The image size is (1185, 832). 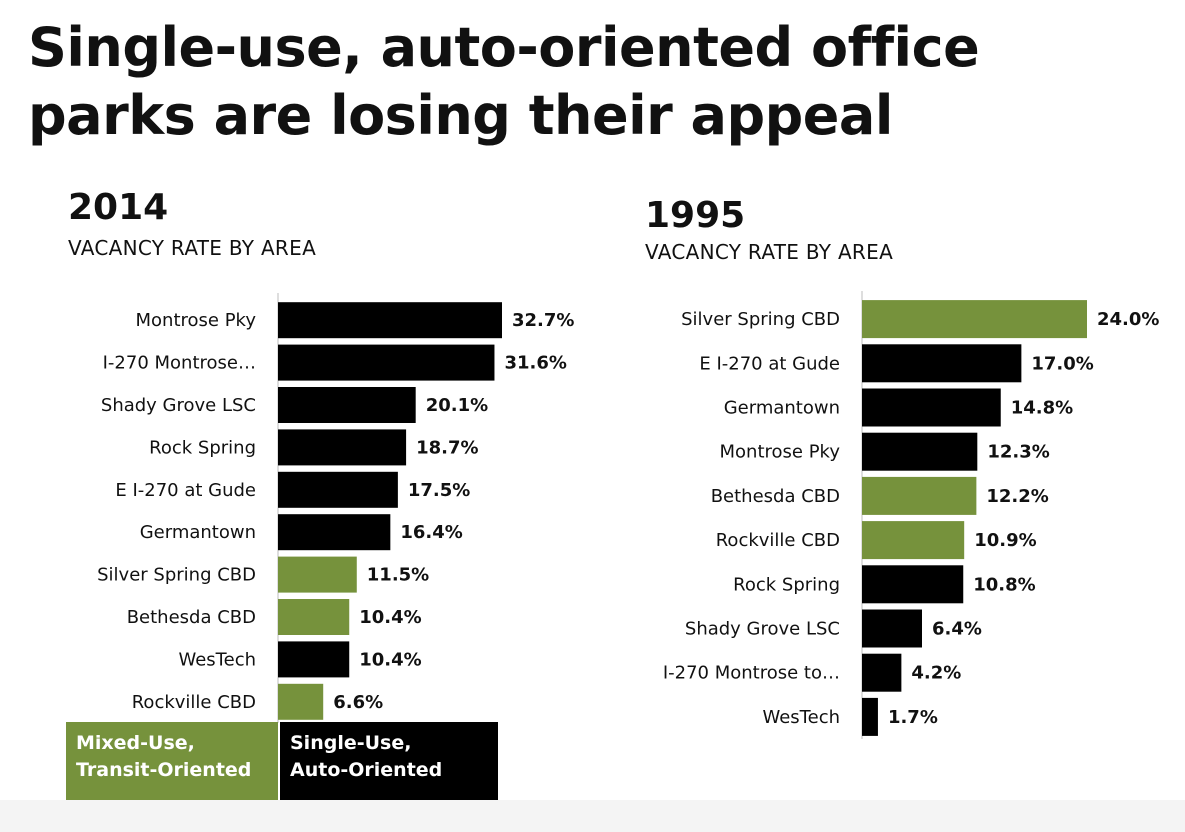 I want to click on legend-mixed-use-line-2: Transit-Oriented, so click(x=164, y=770).